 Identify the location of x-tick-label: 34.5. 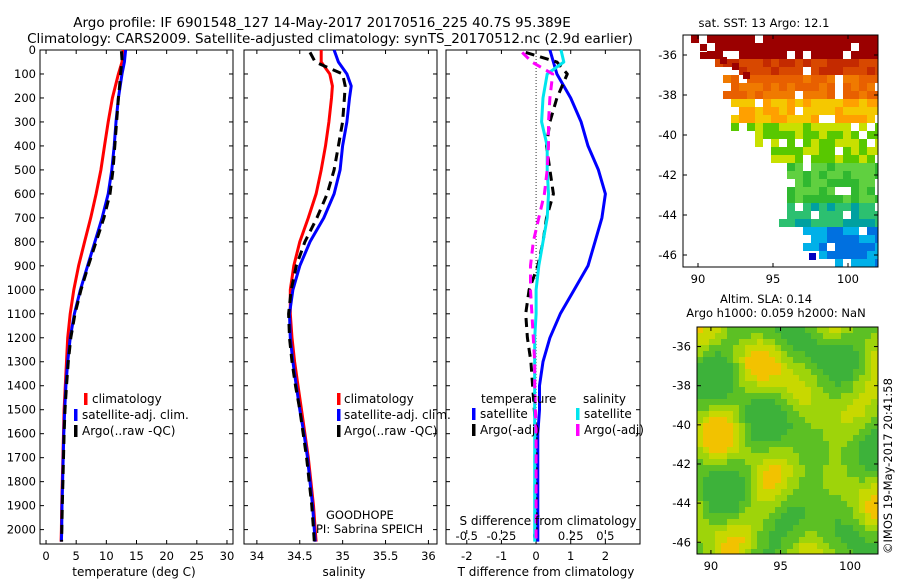
(300, 556).